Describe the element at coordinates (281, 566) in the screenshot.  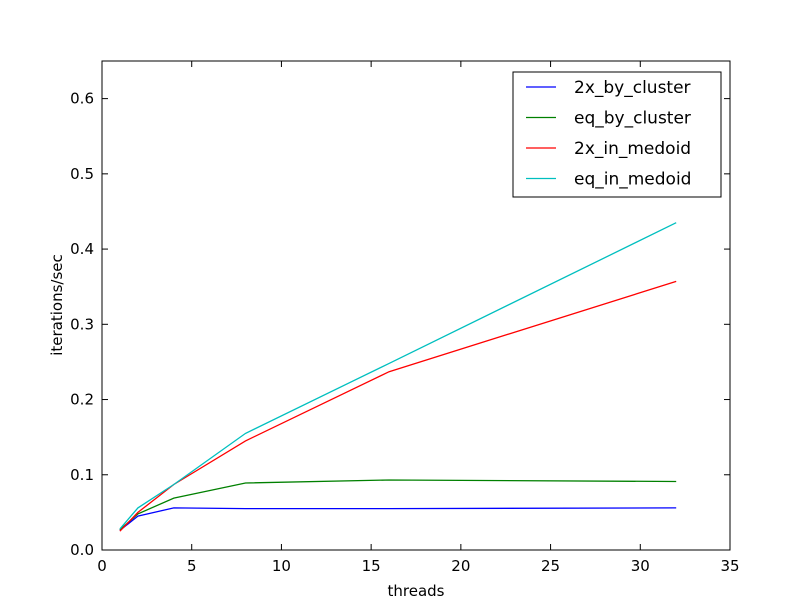
I see `x-tick-label: 10` at that location.